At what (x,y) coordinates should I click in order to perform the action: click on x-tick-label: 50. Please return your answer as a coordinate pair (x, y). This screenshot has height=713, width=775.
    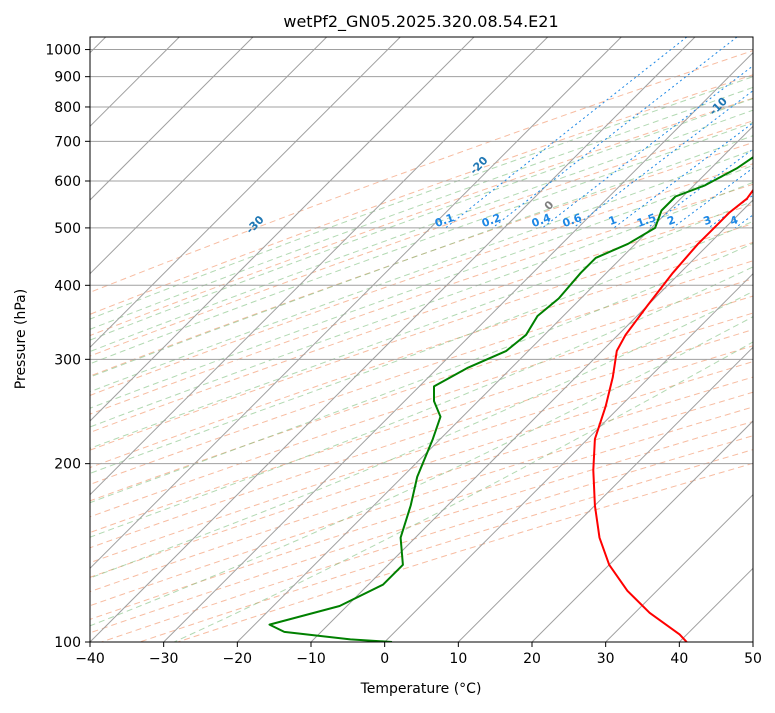
    Looking at the image, I should click on (753, 659).